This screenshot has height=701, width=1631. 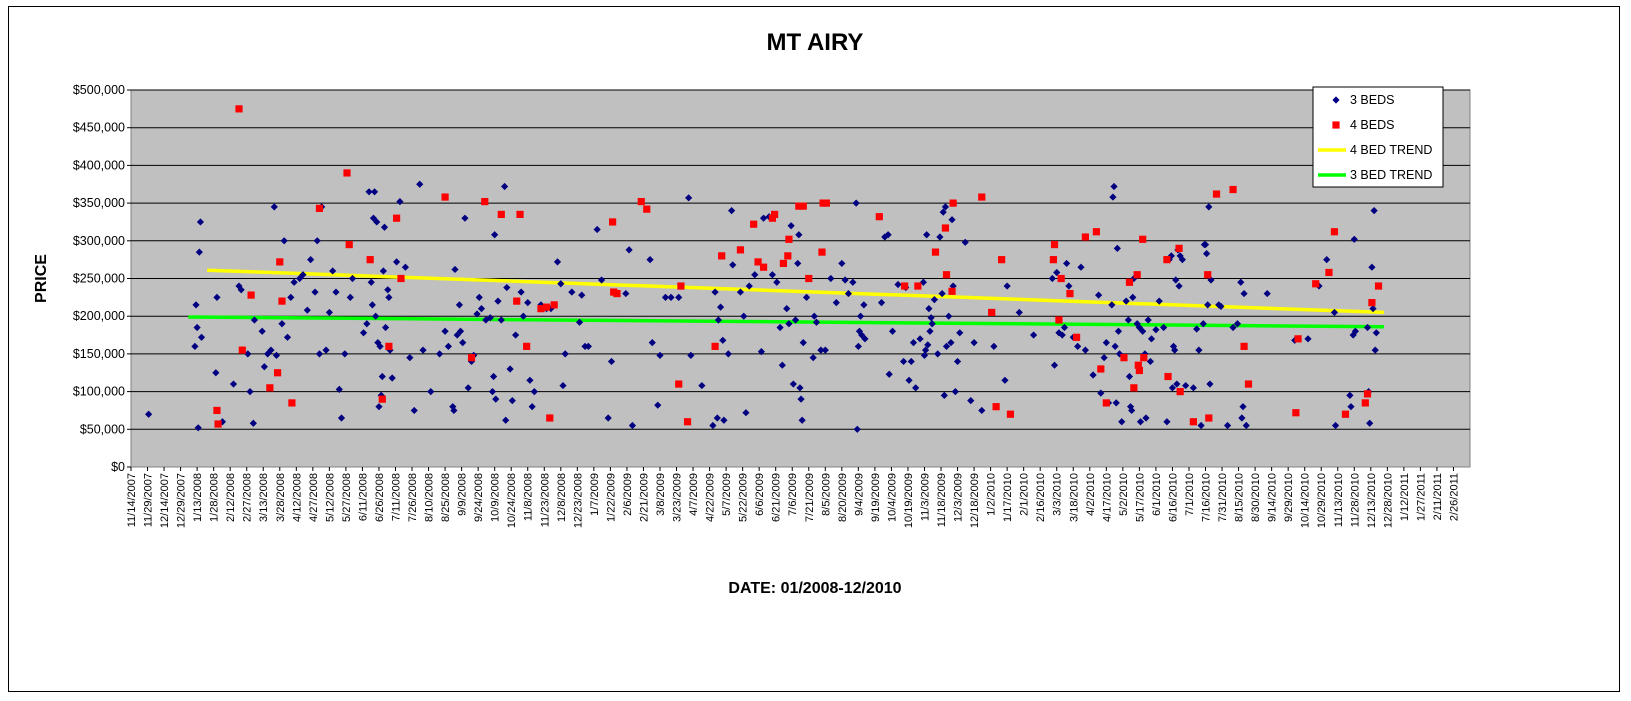 I want to click on y-tick-label: $400,000, so click(x=99, y=165).